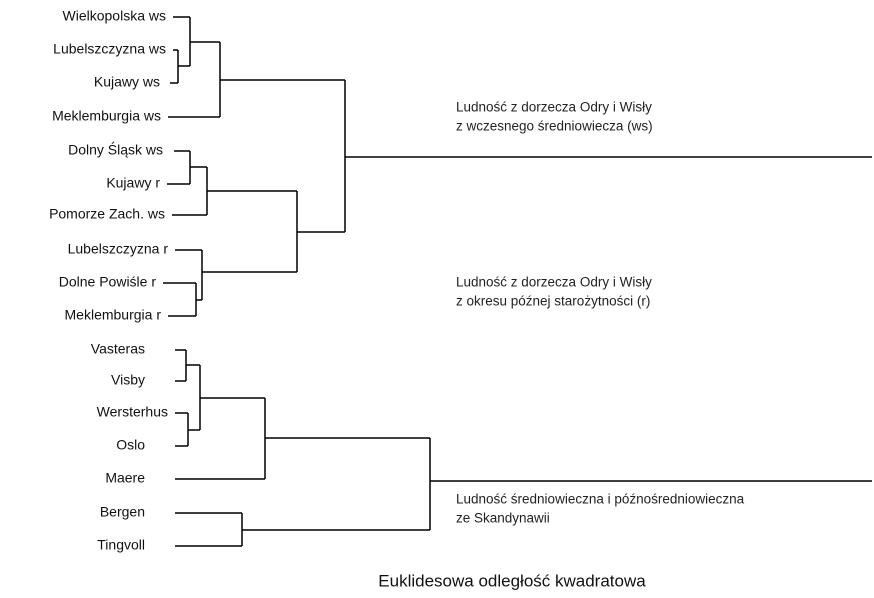  Describe the element at coordinates (118, 349) in the screenshot. I see `leaf-label: Vasteras` at that location.